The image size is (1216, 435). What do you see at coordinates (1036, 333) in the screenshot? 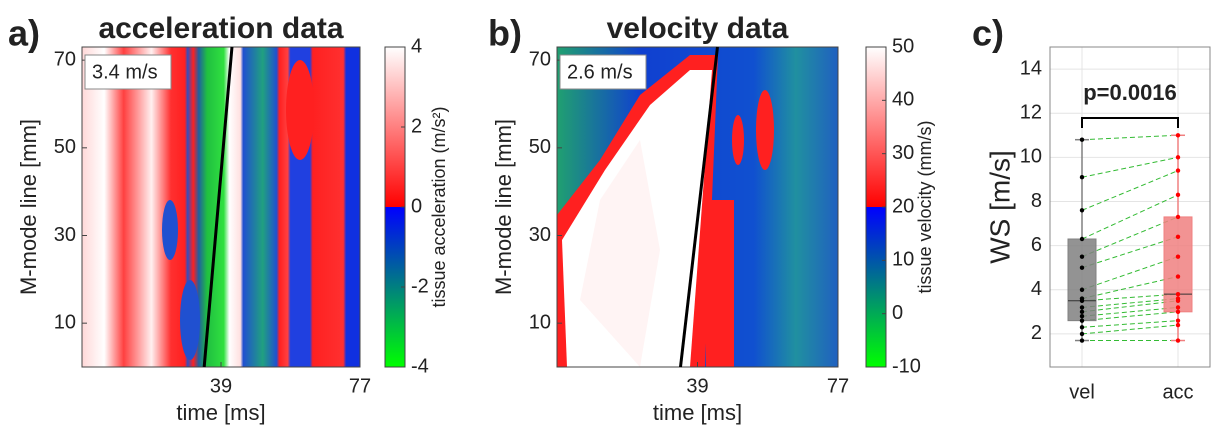
I see `y-tick-label: 2` at bounding box center [1036, 333].